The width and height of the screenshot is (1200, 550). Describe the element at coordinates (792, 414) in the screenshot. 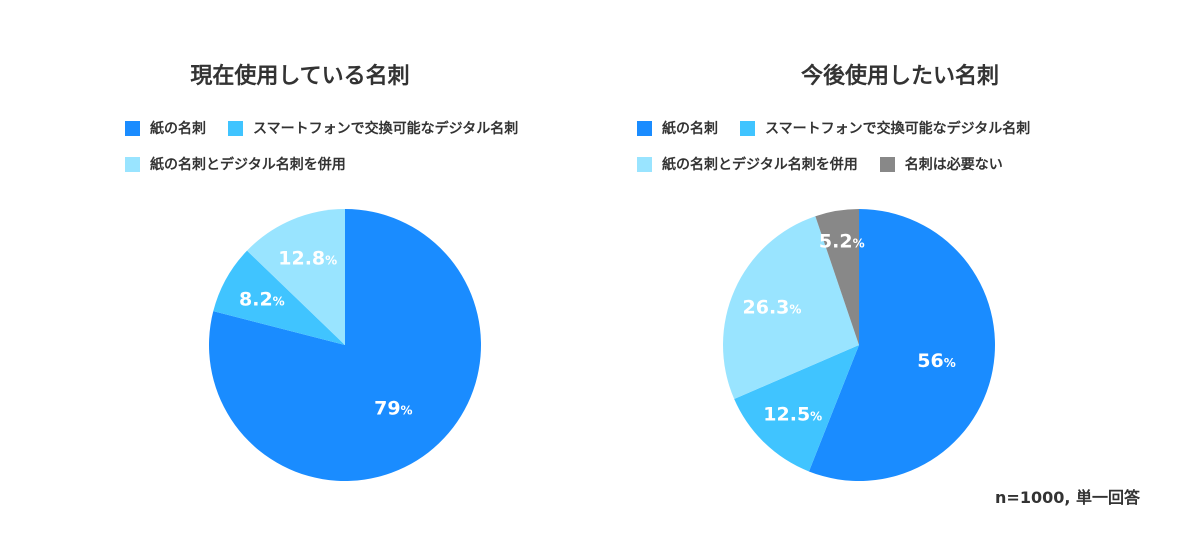

I see `pie-slice-label: 12.5%` at that location.